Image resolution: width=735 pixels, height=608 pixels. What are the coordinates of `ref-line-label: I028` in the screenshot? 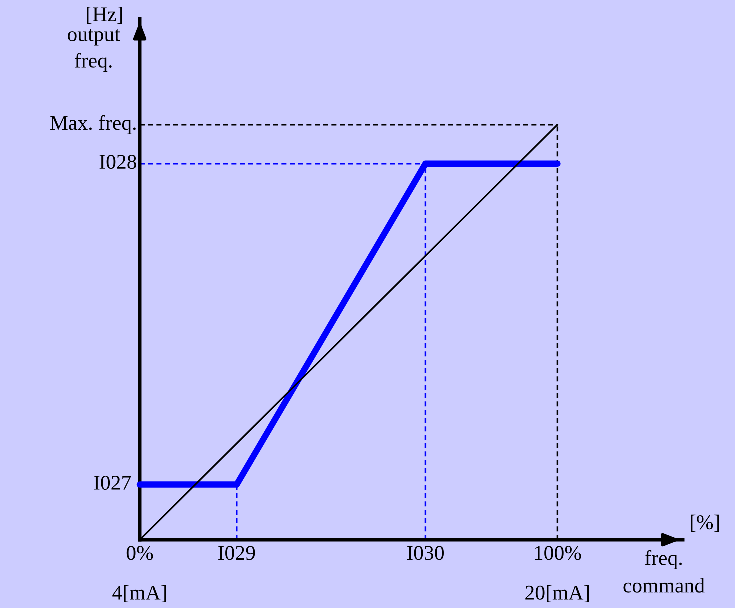 It's located at (118, 162).